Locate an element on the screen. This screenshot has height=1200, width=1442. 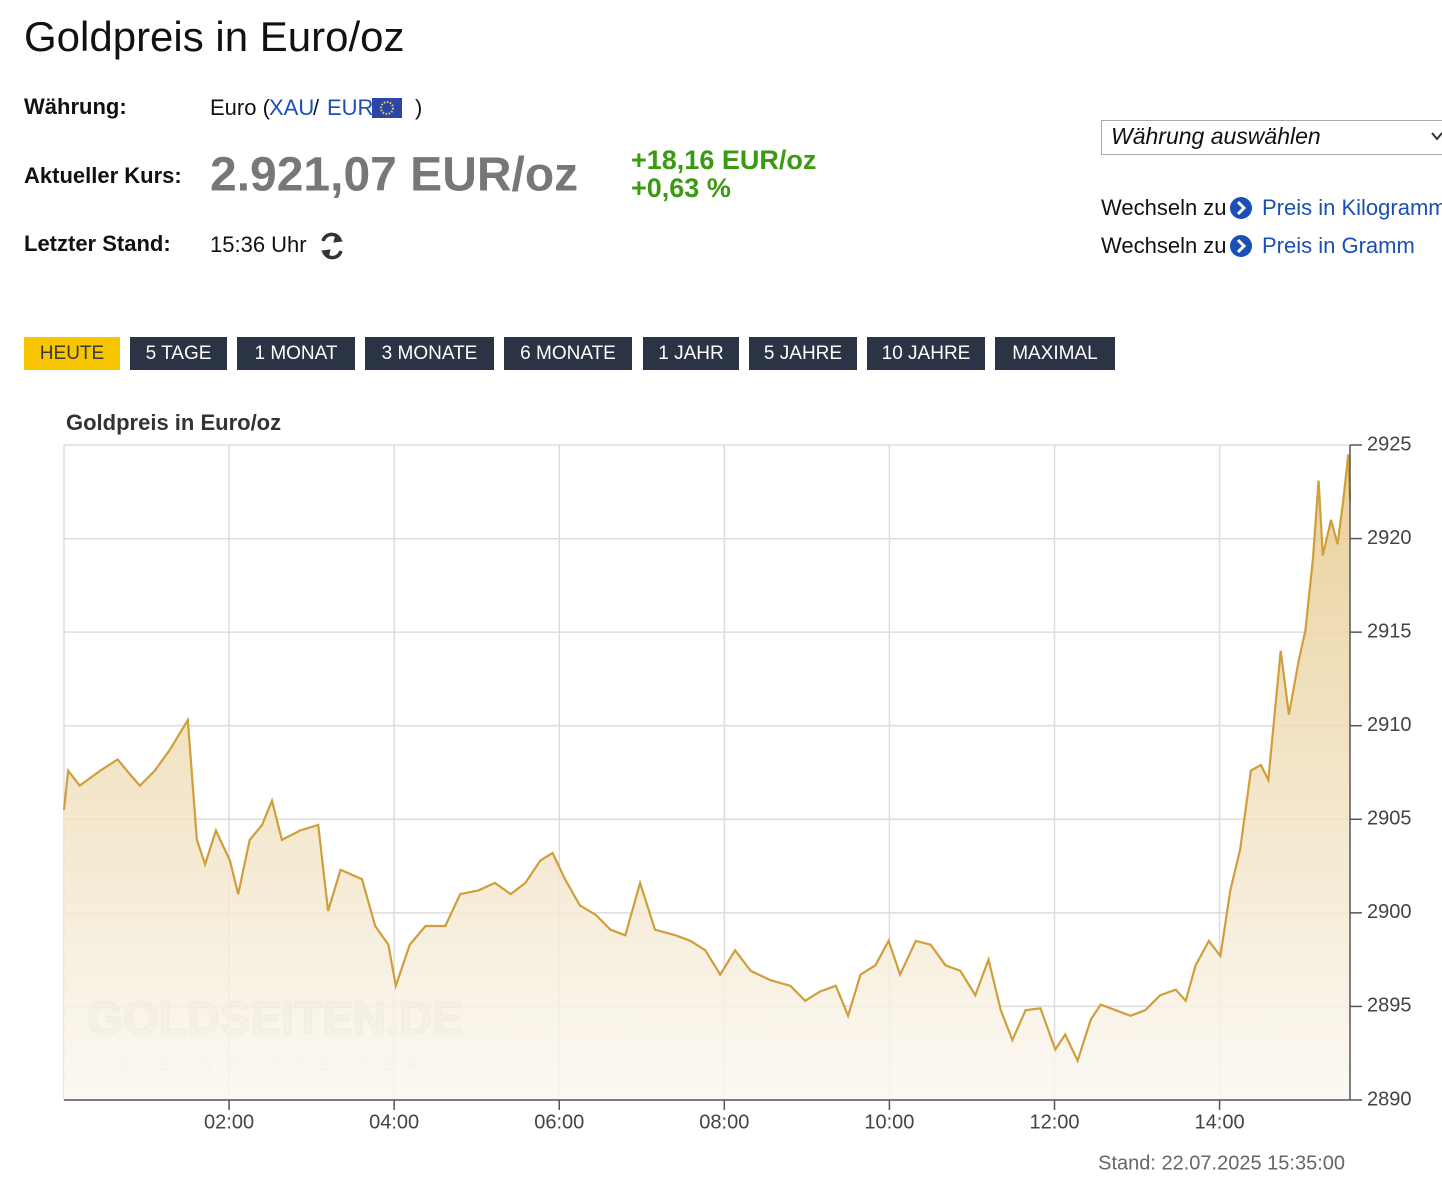
page-title: Goldpreis in Euro/oz is located at coordinates (214, 36).